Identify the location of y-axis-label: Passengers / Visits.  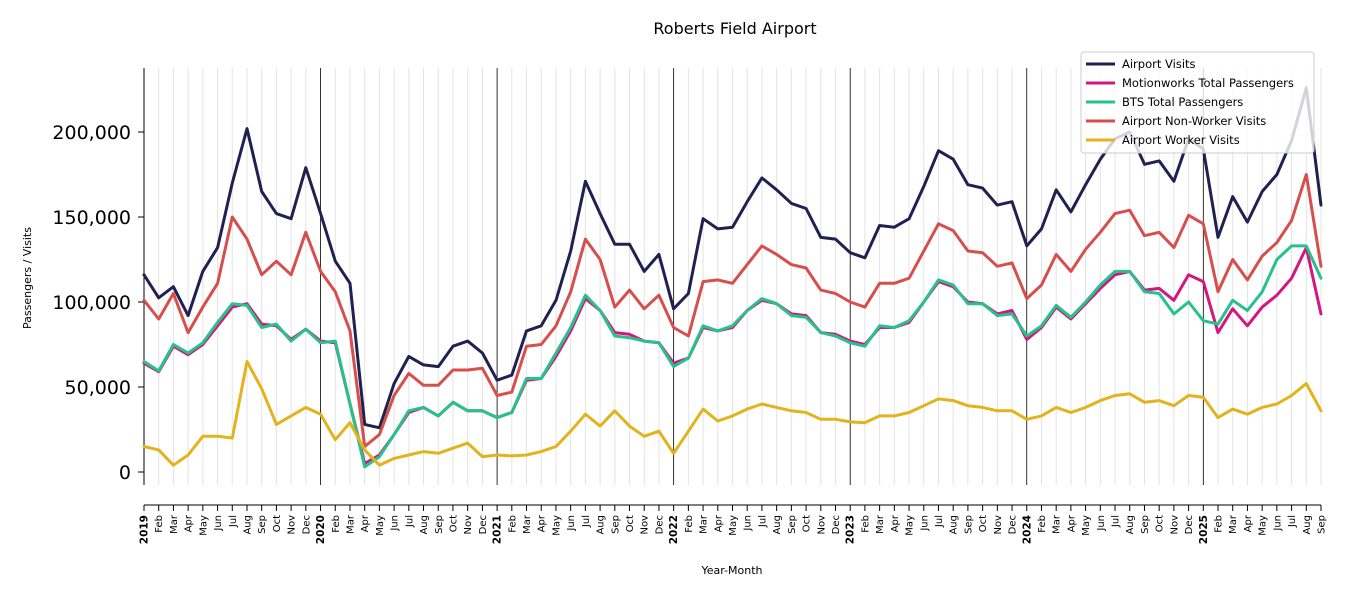
(27, 278).